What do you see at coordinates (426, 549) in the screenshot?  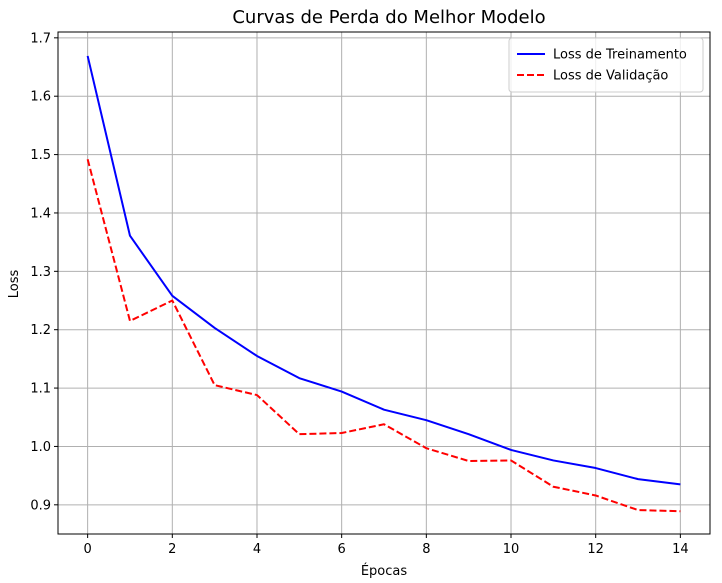 I see `x-tick-label: 8` at bounding box center [426, 549].